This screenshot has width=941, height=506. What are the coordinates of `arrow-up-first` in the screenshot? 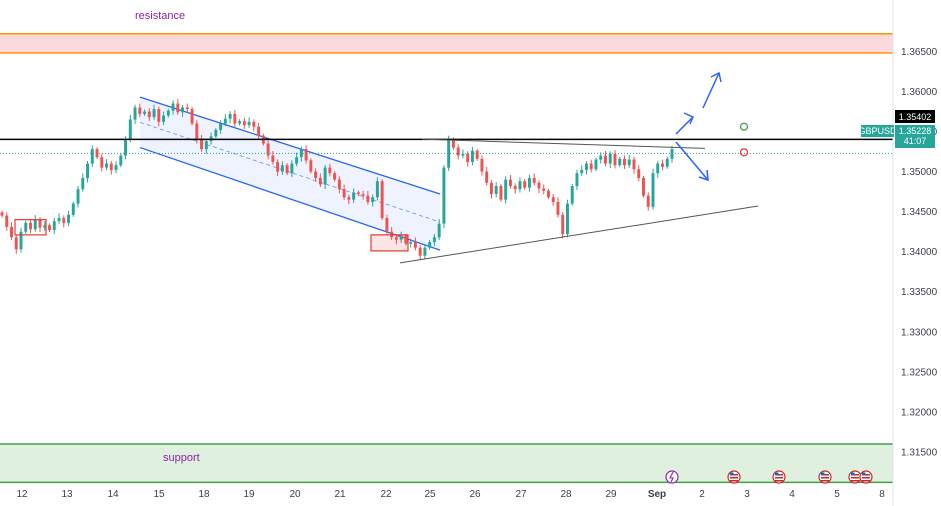 It's located at (684, 125).